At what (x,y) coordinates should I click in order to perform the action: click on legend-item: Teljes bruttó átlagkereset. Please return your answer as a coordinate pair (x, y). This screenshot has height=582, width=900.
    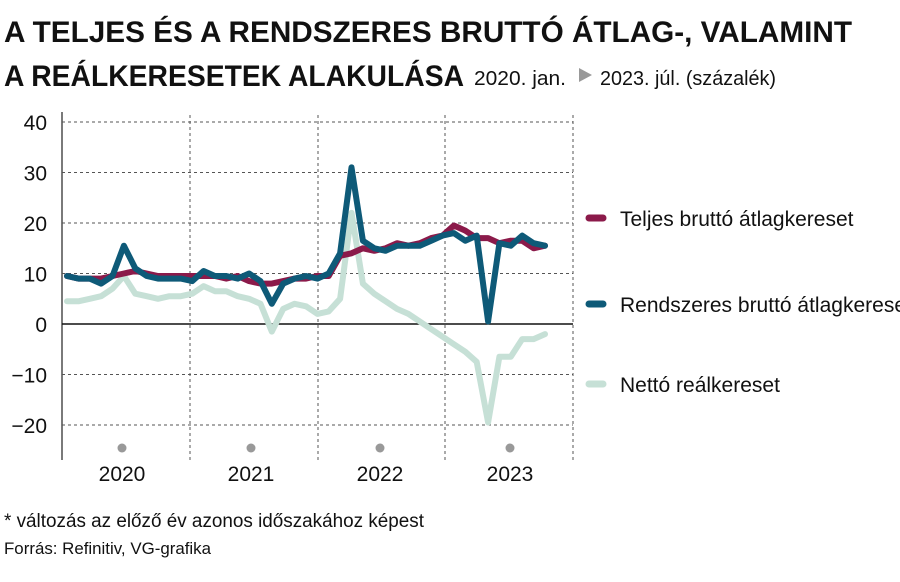
    Looking at the image, I should click on (719, 219).